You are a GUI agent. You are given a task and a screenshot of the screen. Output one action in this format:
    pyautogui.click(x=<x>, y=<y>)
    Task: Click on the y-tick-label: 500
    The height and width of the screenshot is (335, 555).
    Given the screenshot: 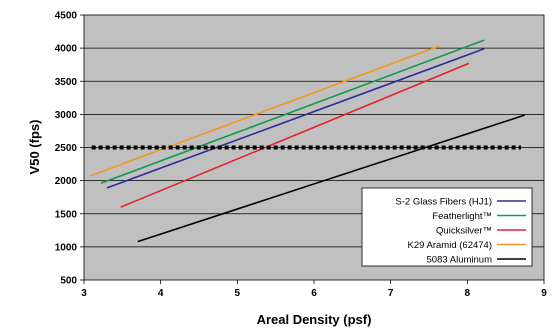 What is the action you would take?
    pyautogui.click(x=68, y=281)
    